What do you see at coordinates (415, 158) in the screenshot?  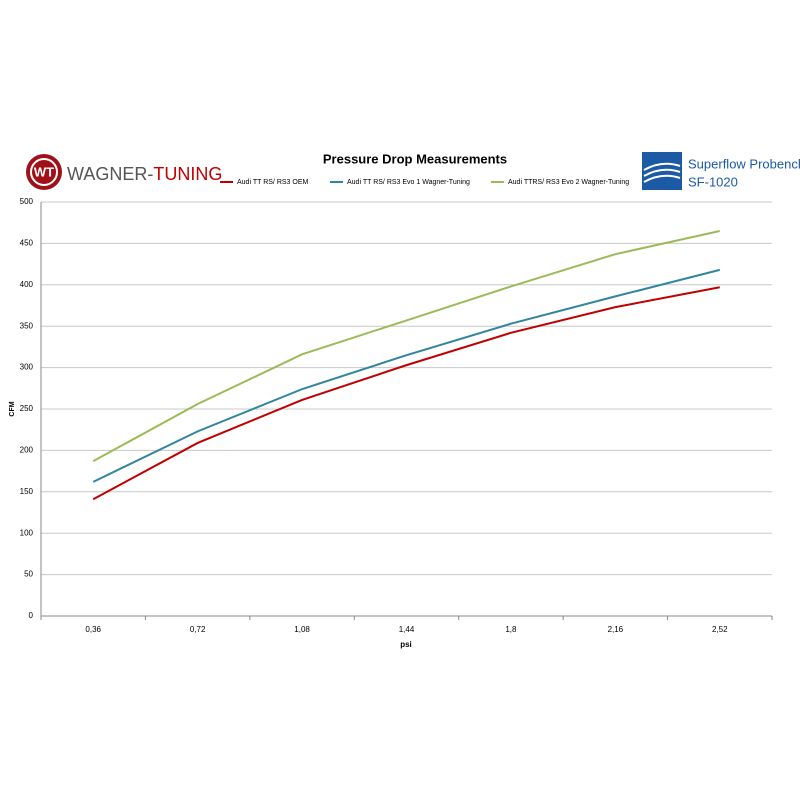 I see `chart-title: Pressure Drop Measurements` at bounding box center [415, 158].